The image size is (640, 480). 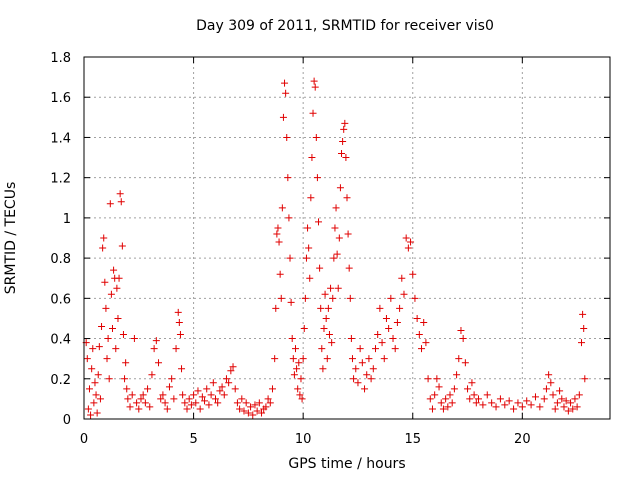 I want to click on x-axis-label: GPS time / hours, so click(x=347, y=464).